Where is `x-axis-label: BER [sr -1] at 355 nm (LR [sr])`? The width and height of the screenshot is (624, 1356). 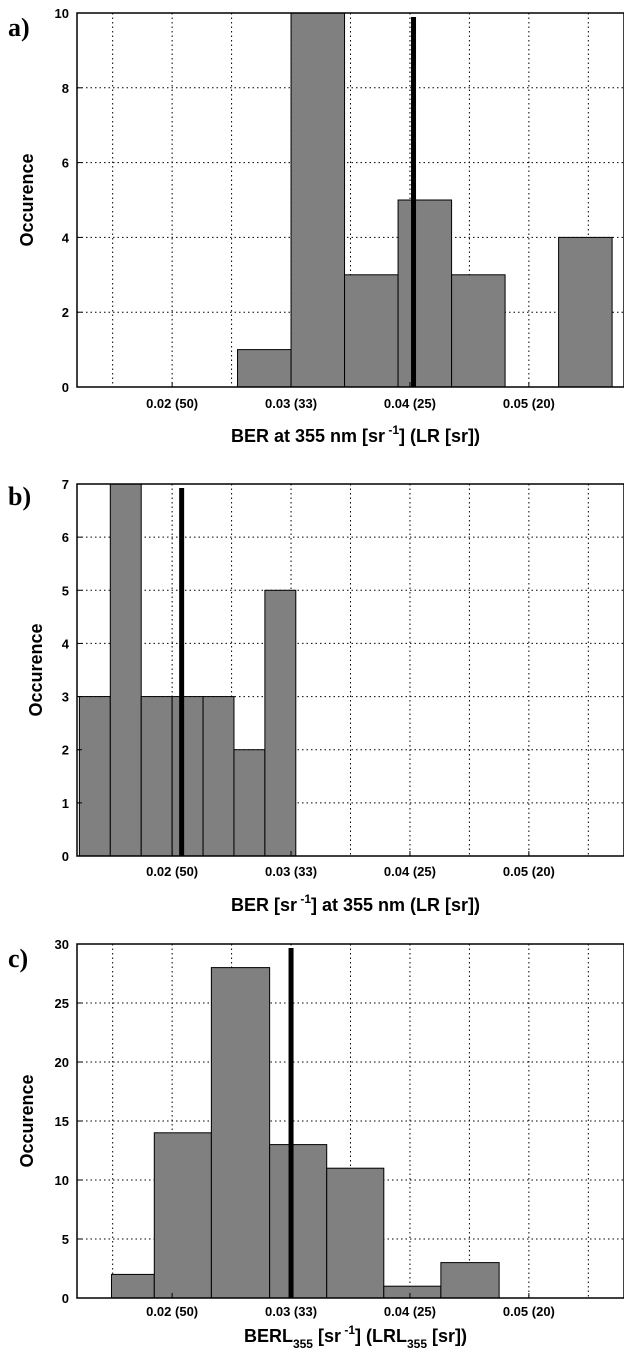
x-axis-label: BER [sr -1] at 355 nm (LR [sr]) is located at coordinates (355, 903).